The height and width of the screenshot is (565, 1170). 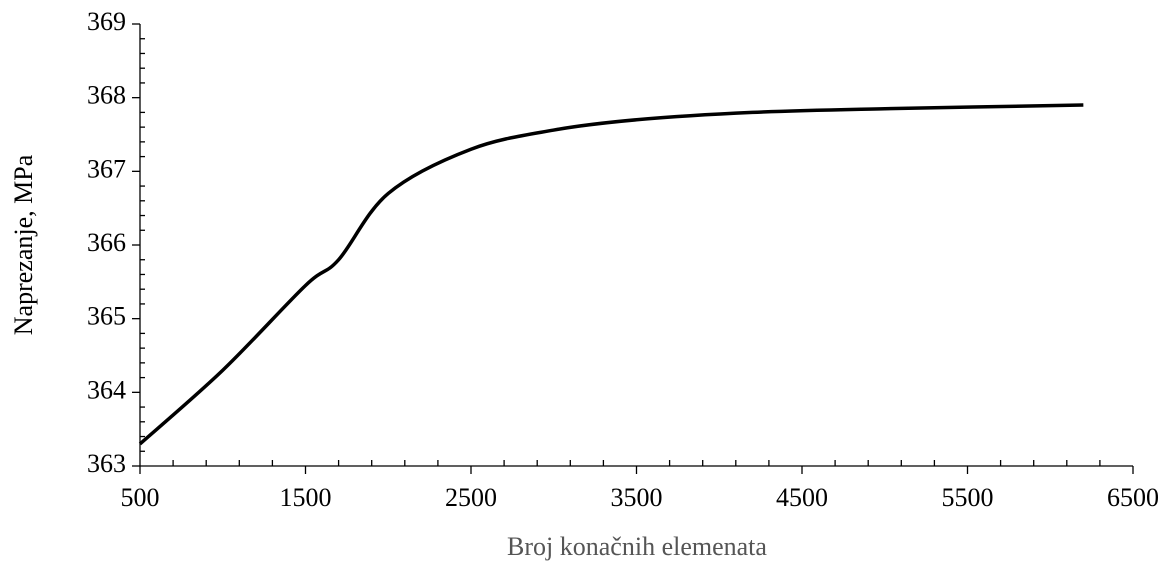 I want to click on x-tick-label: 2500, so click(x=471, y=497).